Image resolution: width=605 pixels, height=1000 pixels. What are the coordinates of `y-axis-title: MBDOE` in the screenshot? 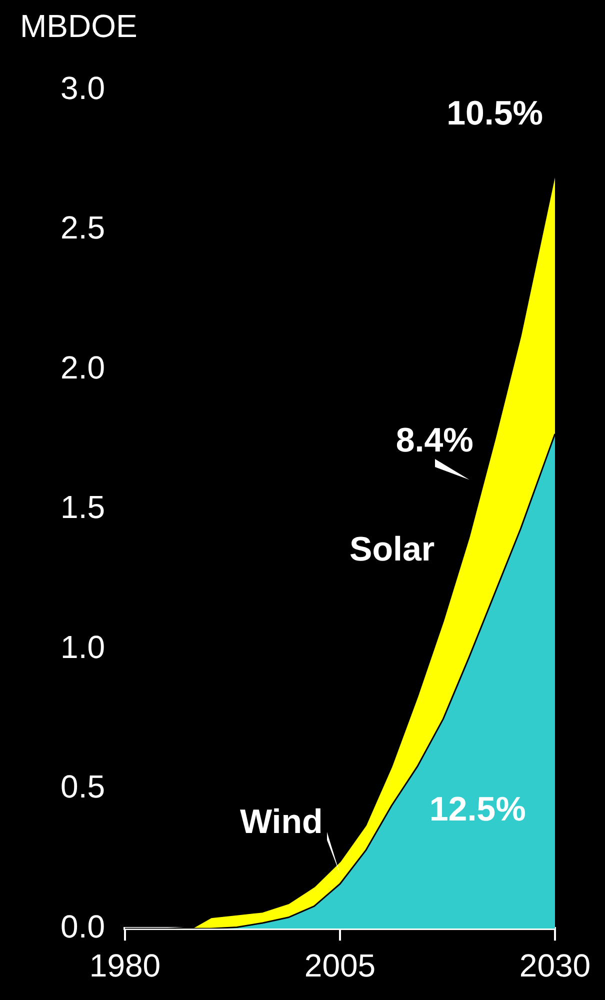 It's located at (79, 26).